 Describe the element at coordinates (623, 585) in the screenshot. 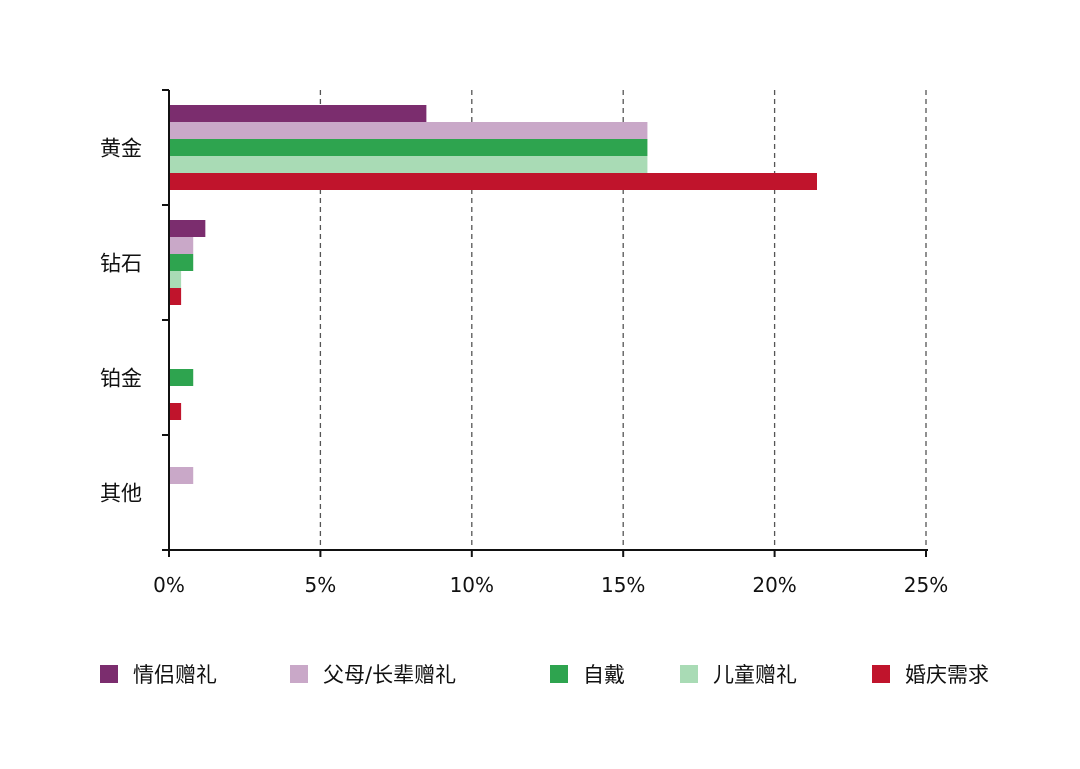

I see `x-tick-label: 15%` at that location.